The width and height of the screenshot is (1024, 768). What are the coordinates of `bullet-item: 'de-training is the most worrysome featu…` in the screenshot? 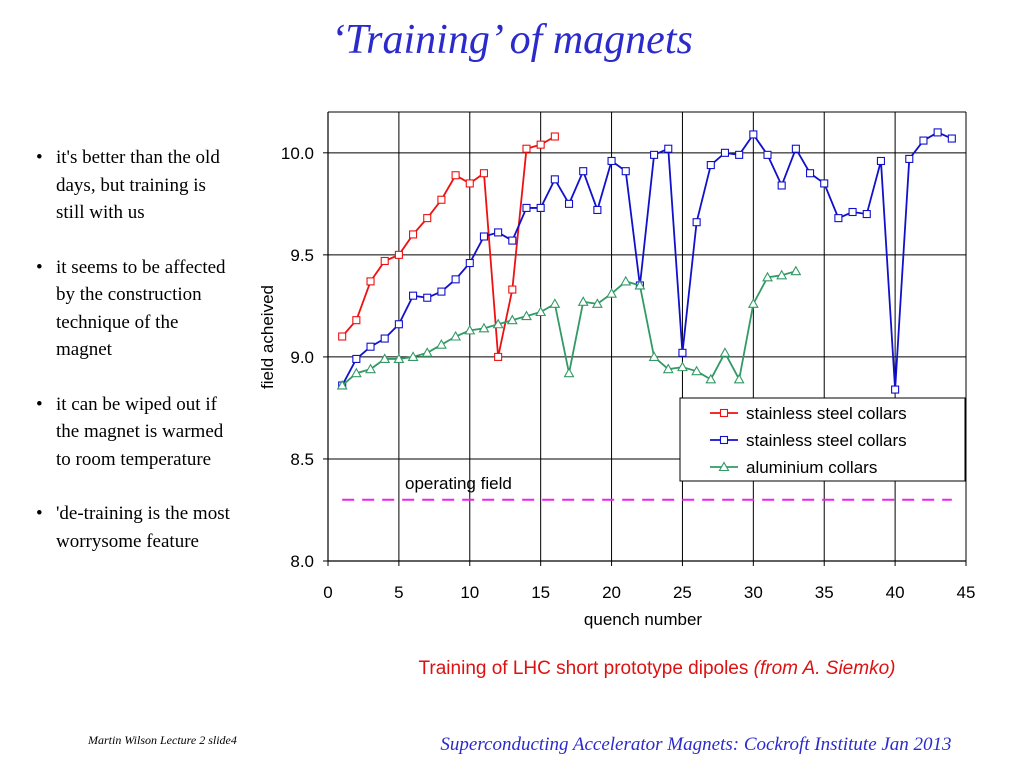 It's located at (133, 527).